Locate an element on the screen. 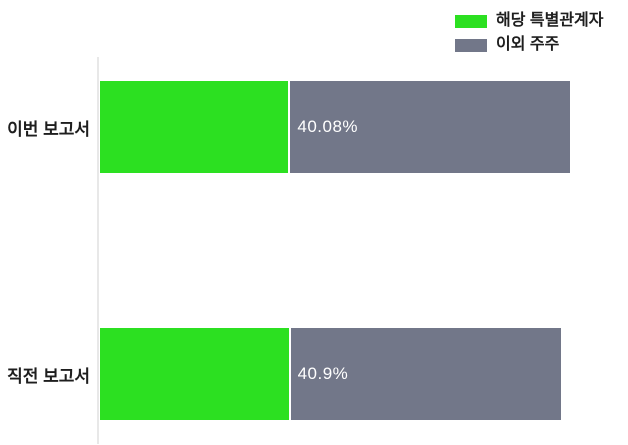  bar-segment-other-shareholders: 40.08% is located at coordinates (430, 127).